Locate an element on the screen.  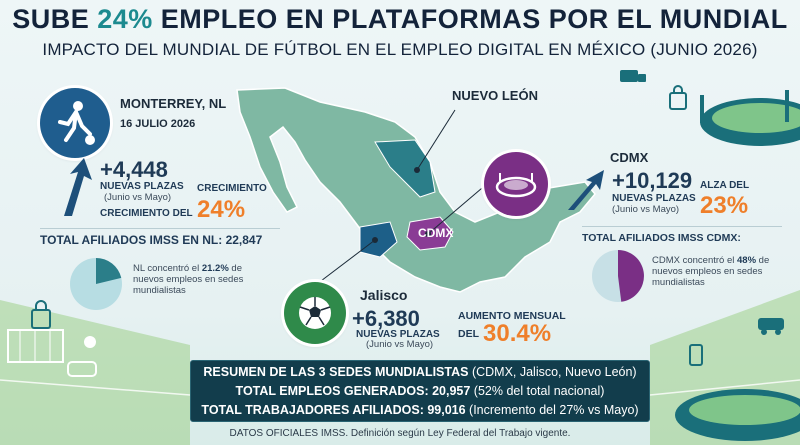
map-label-cdmx: CDMX is located at coordinates (436, 233).